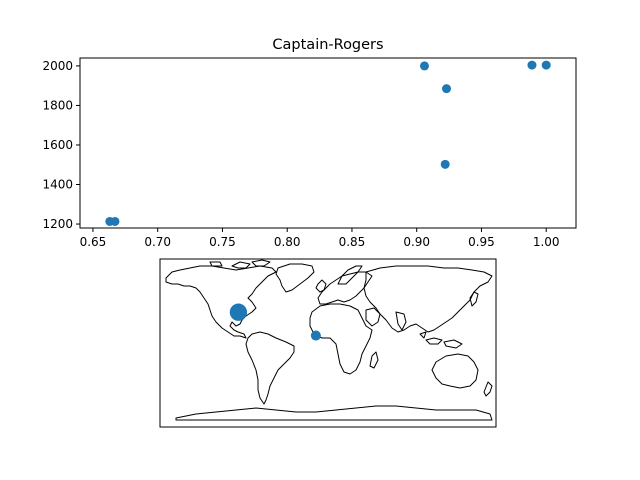 The image size is (640, 480). I want to click on y-tick-label: 2000, so click(57, 66).